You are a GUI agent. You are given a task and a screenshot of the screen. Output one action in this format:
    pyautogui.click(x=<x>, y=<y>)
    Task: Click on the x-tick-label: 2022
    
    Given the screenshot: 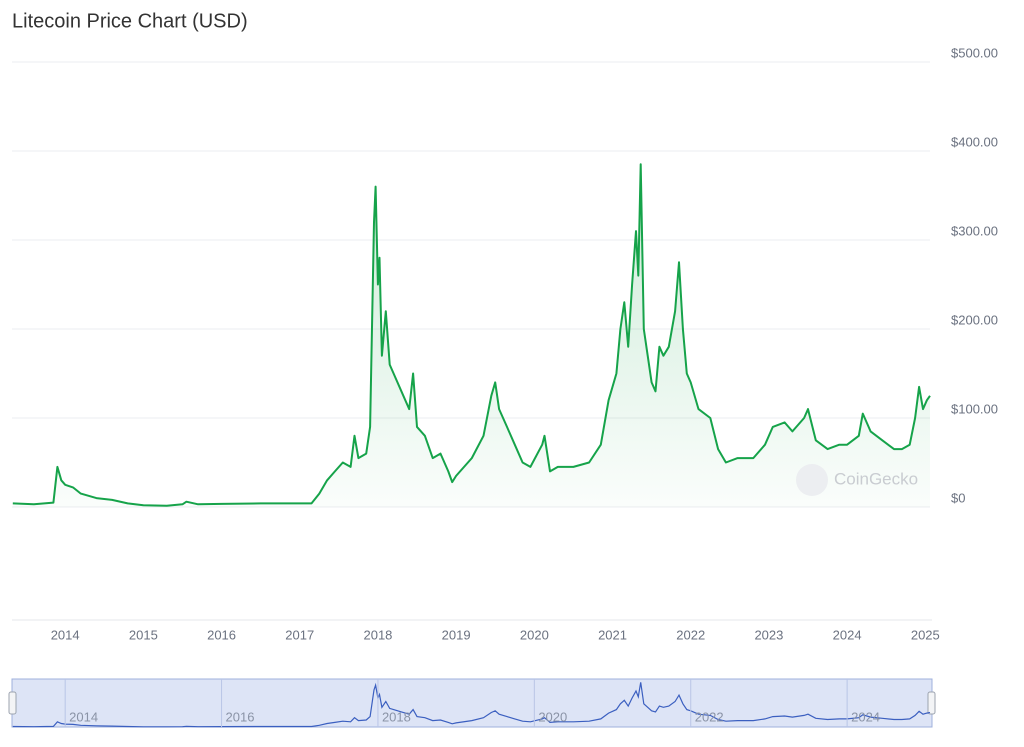 What is the action you would take?
    pyautogui.click(x=690, y=634)
    